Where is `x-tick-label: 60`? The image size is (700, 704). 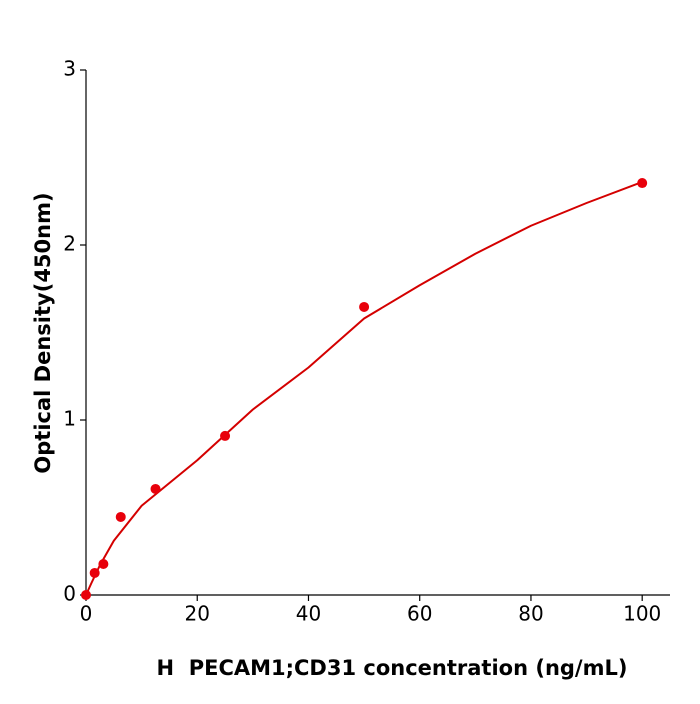 x-tick-label: 60 is located at coordinates (419, 614).